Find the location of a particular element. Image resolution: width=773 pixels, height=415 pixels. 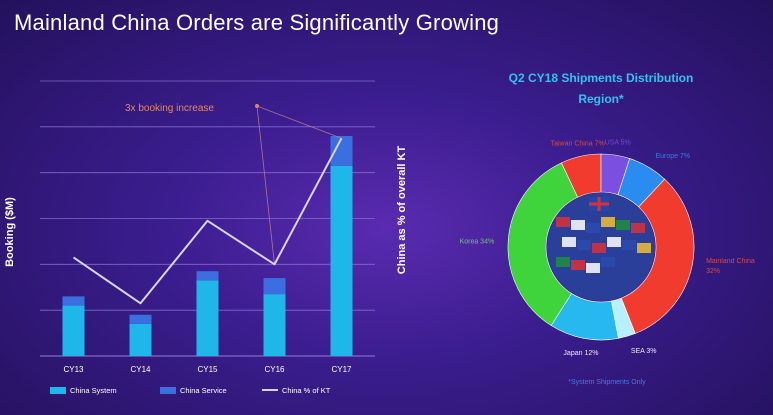

bar-china-system-cy16 is located at coordinates (274, 325).